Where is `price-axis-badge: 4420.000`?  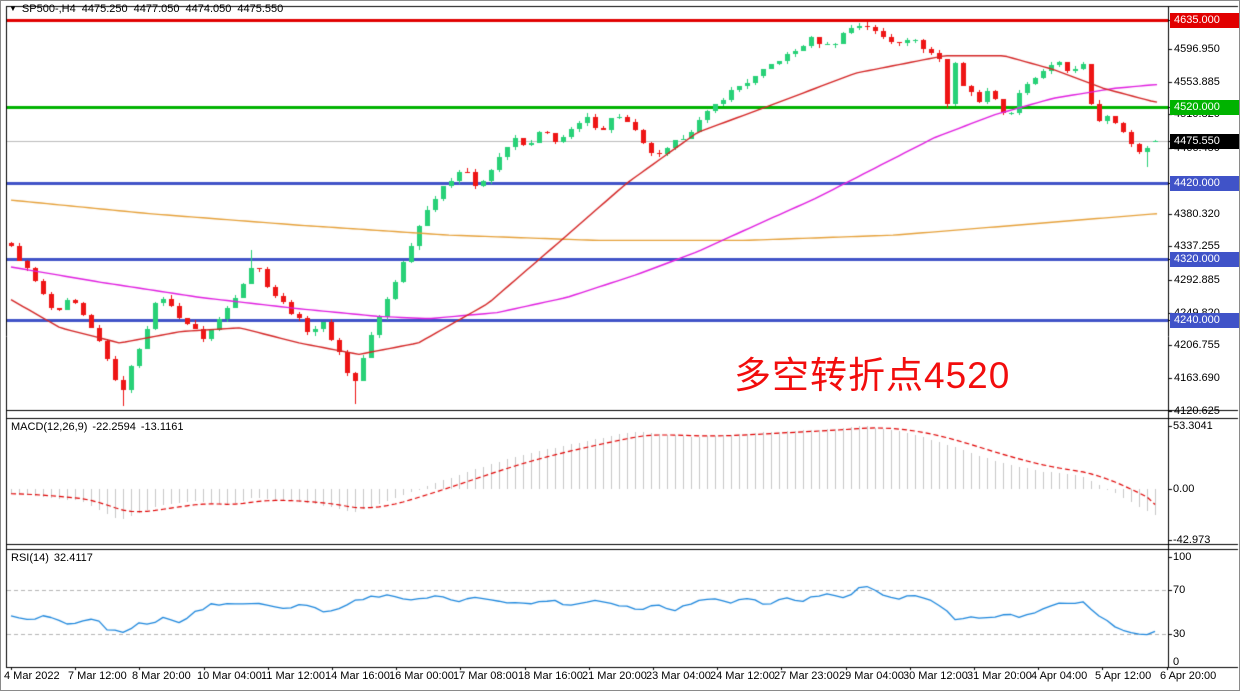 price-axis-badge: 4420.000 is located at coordinates (1204, 184).